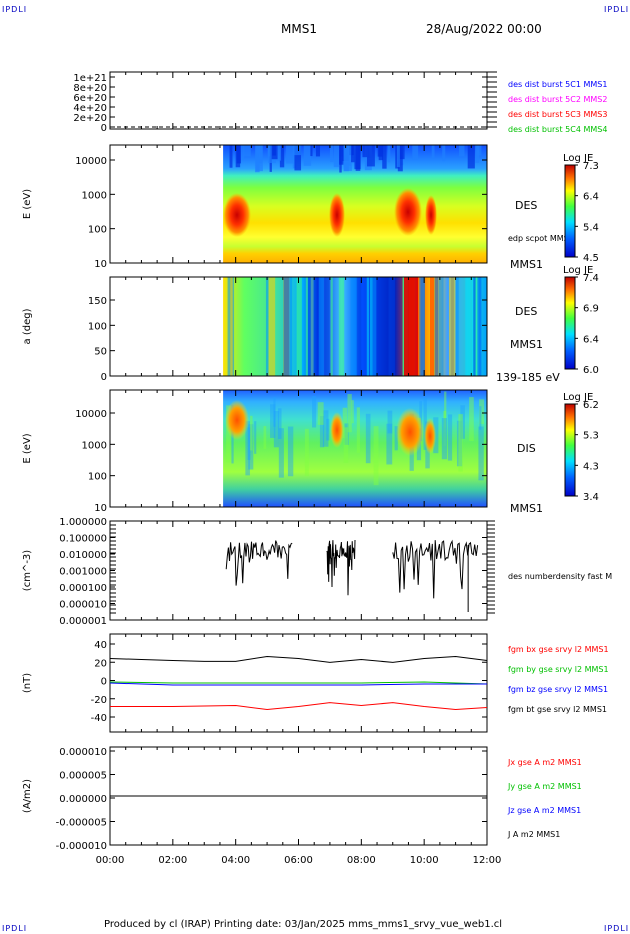 This screenshot has width=630, height=934. I want to click on des-pitch-y-tick-label: 50, so click(100, 352).